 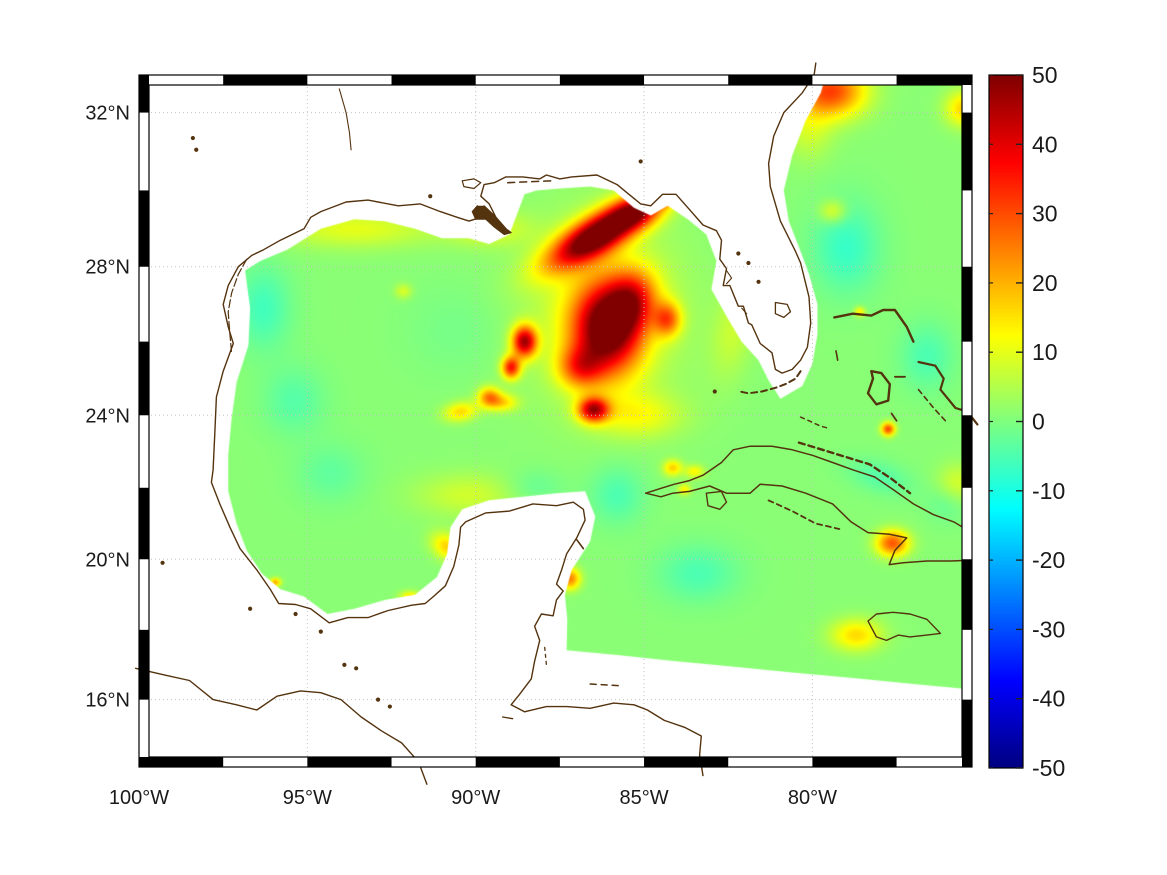 I want to click on coastline-texas-barrier-islands, so click(x=237, y=306).